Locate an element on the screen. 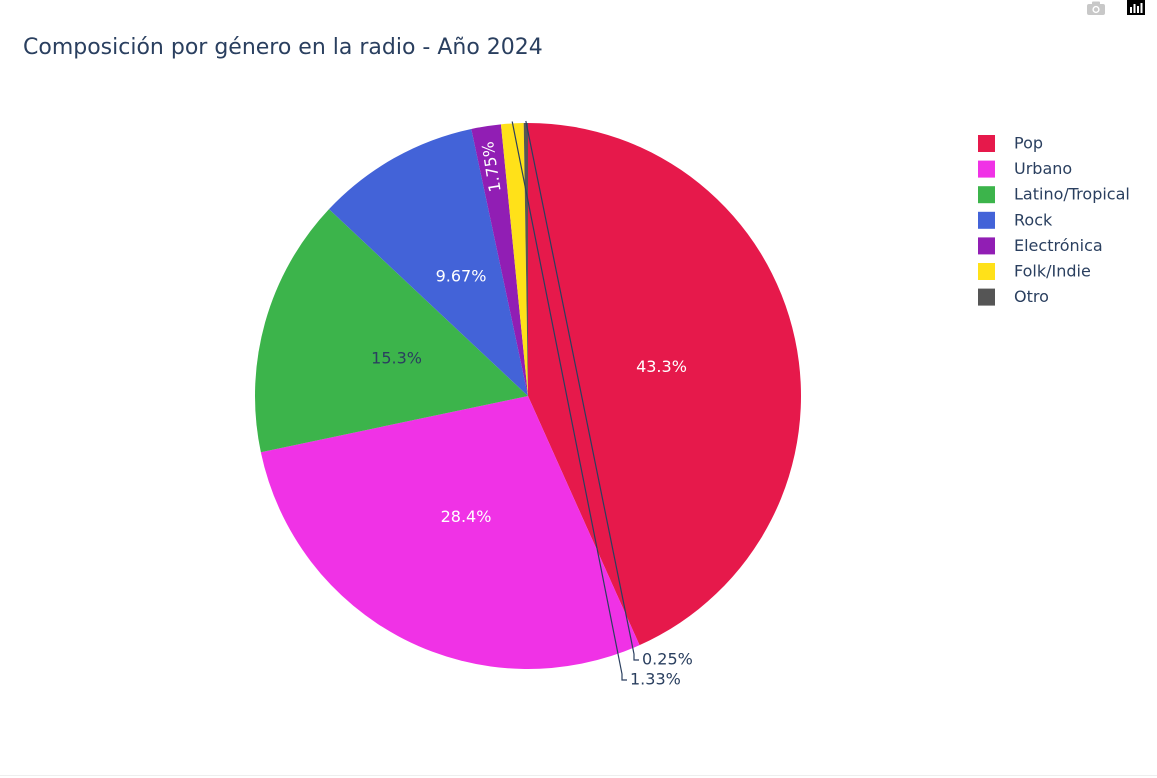 This screenshot has width=1157, height=778. legend-item-electronica: Electrónica is located at coordinates (1040, 245).